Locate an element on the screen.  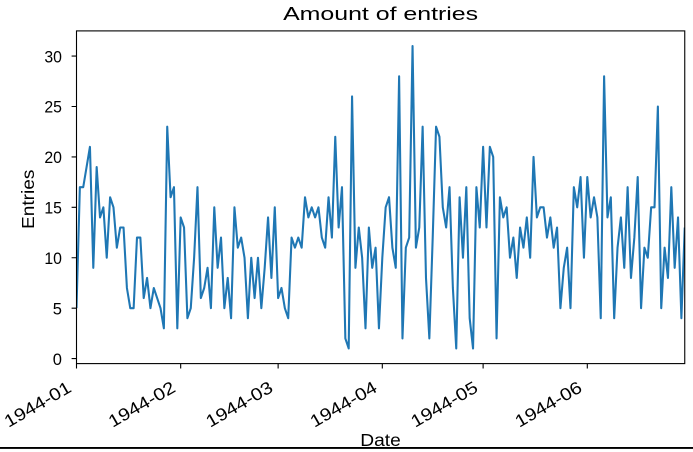
svg-text: Amount of entries is located at coordinates (380, 14).